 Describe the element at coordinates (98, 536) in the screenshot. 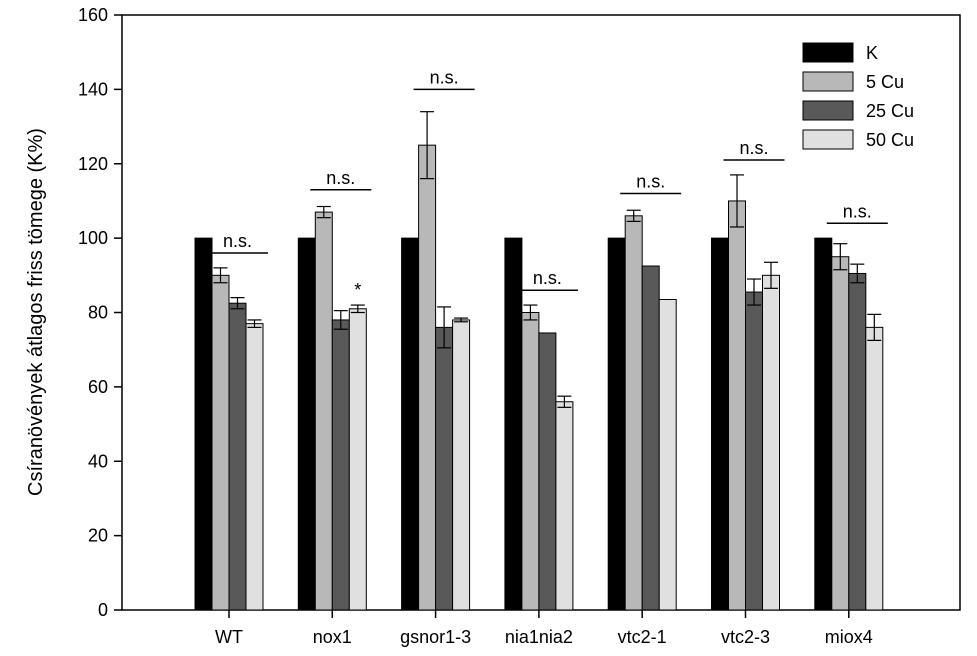

I see `y-tick-label: 20` at that location.